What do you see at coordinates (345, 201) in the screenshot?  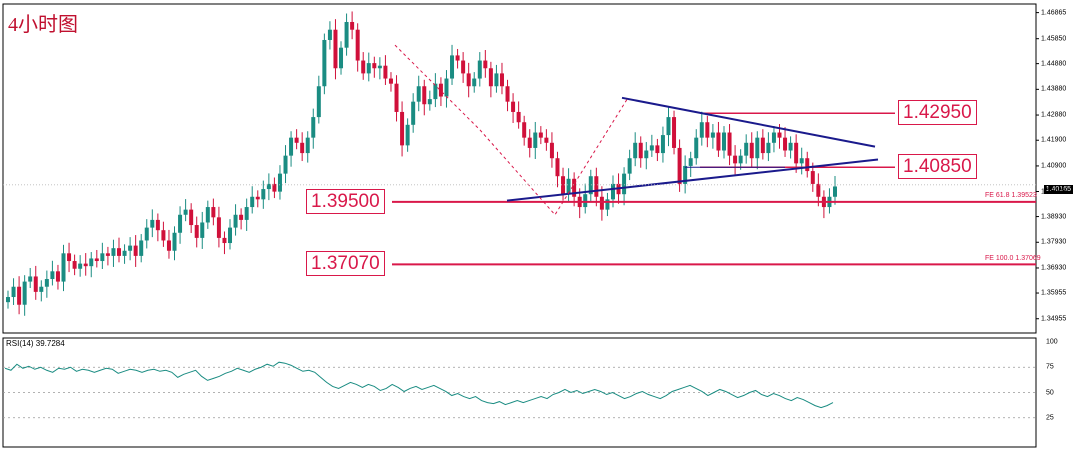 I see `level-label: 1.39500` at bounding box center [345, 201].